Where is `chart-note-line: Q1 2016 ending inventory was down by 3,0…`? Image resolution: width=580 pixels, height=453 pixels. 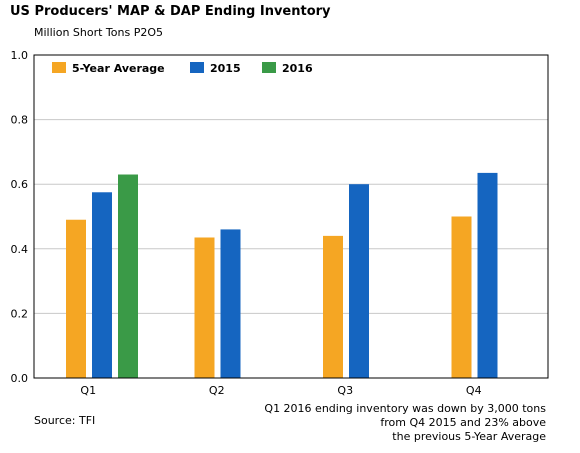 chart-note-line: Q1 2016 ending inventory was down by 3,0… is located at coordinates (405, 408).